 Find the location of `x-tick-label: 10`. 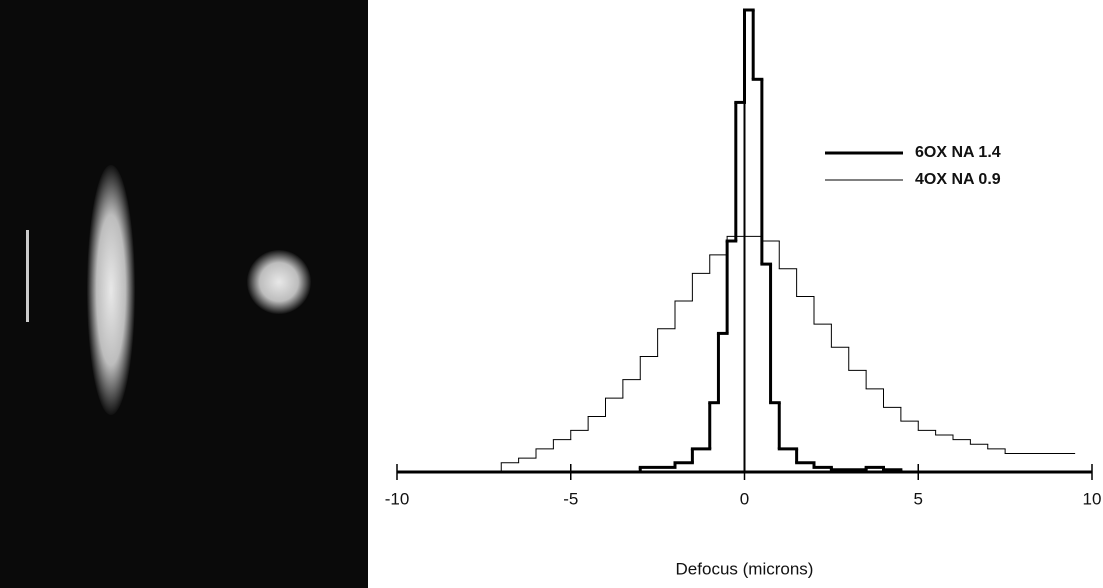

x-tick-label: 10 is located at coordinates (1092, 498).